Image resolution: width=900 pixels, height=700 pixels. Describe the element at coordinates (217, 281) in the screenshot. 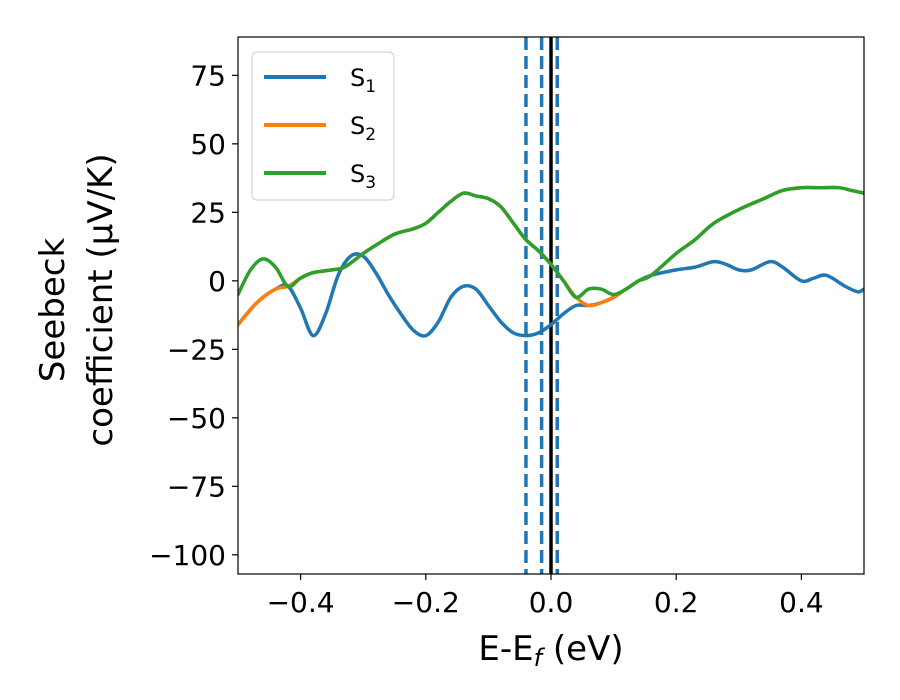

I see `y-tick-label: 0` at that location.